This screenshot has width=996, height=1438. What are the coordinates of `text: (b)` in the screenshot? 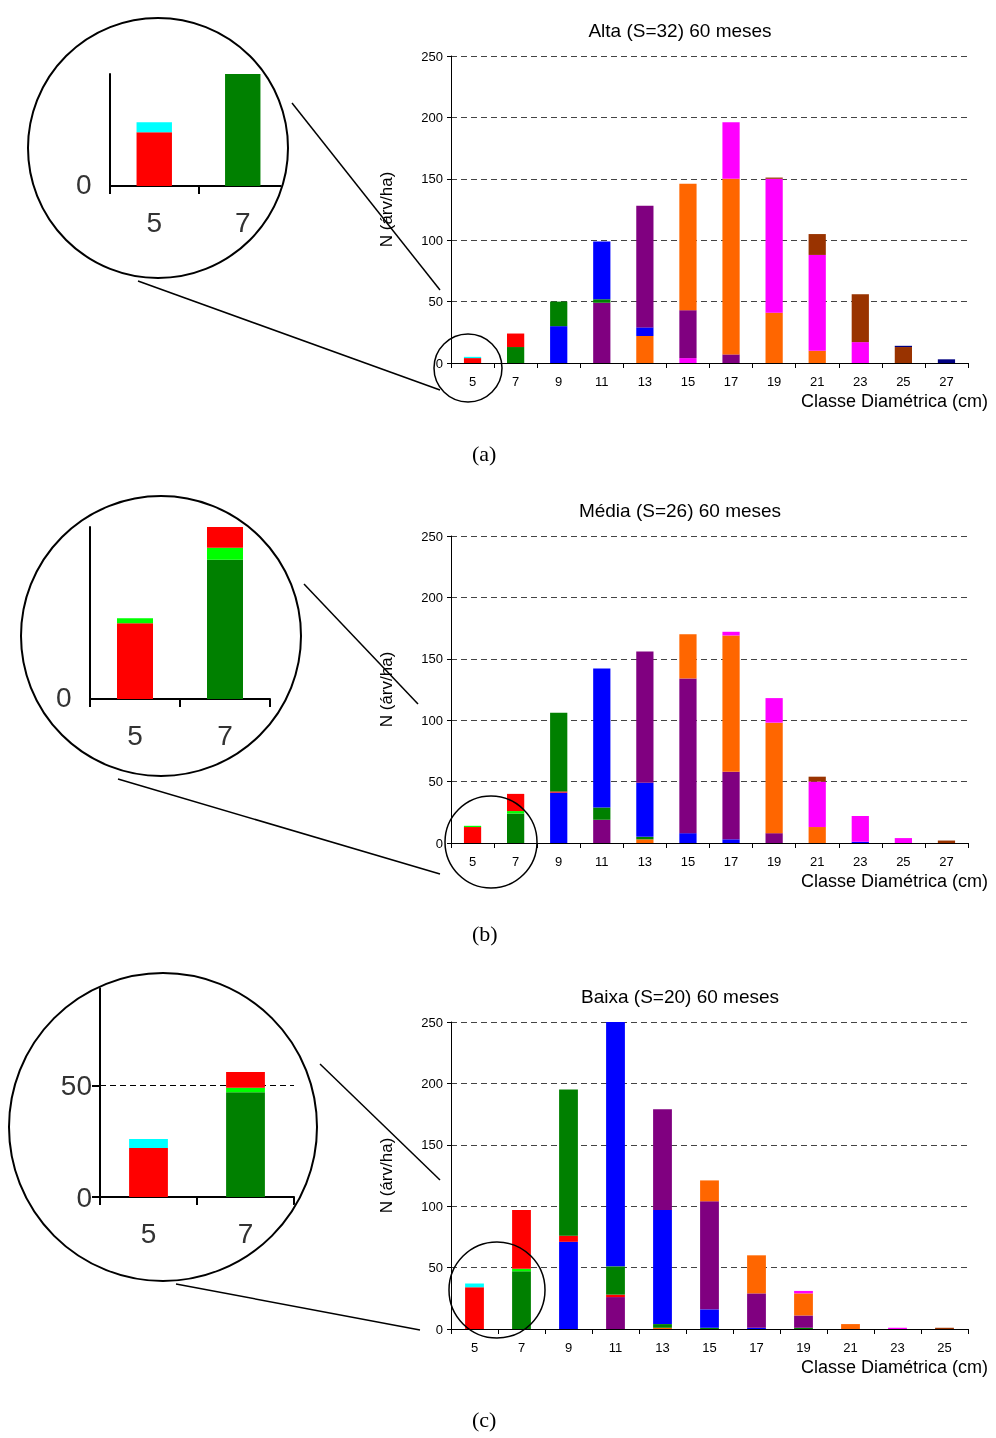 It's located at (485, 933).